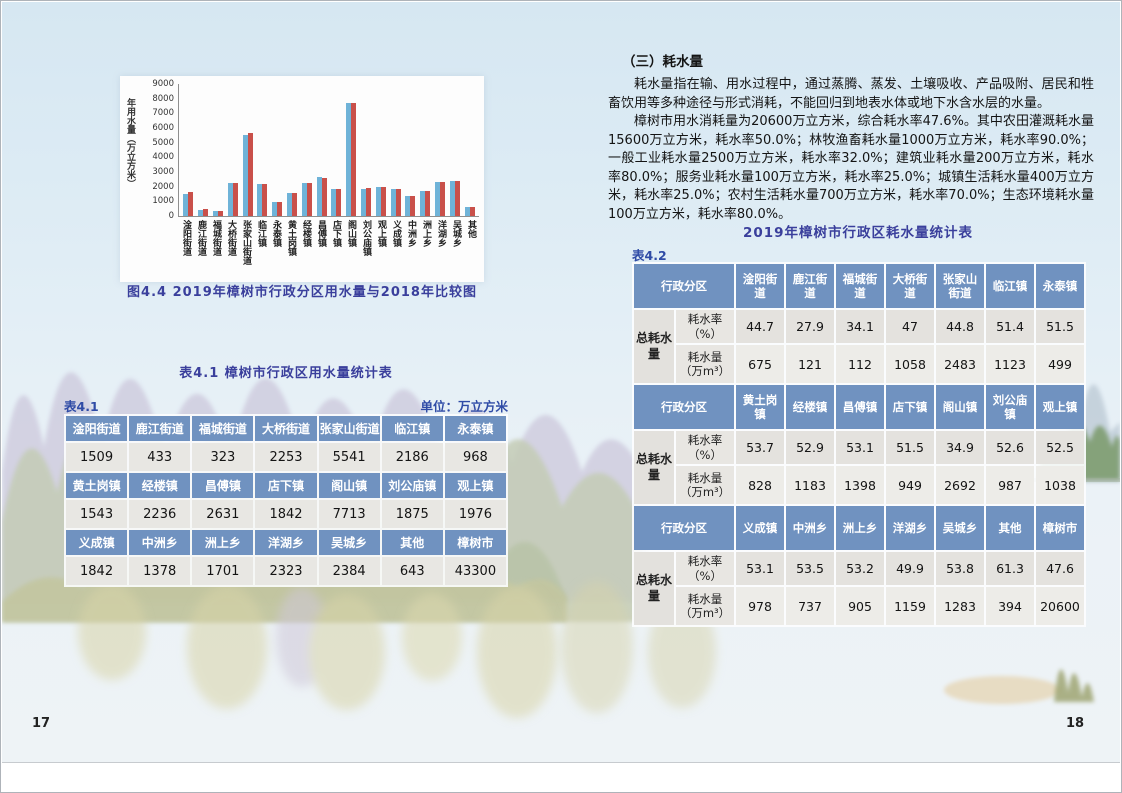 The width and height of the screenshot is (1122, 793). I want to click on x-category-label: 鹿江街道, so click(201, 238).